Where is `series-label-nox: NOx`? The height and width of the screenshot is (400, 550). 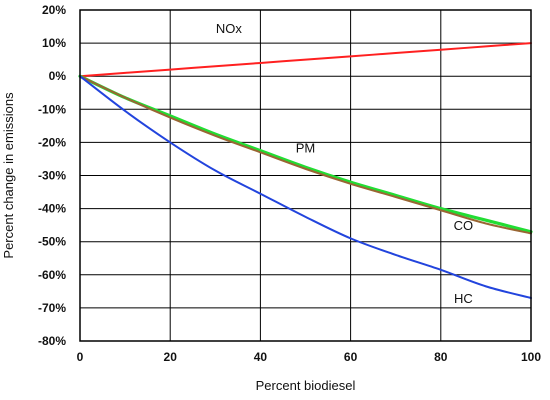
series-label-nox: NOx is located at coordinates (229, 28).